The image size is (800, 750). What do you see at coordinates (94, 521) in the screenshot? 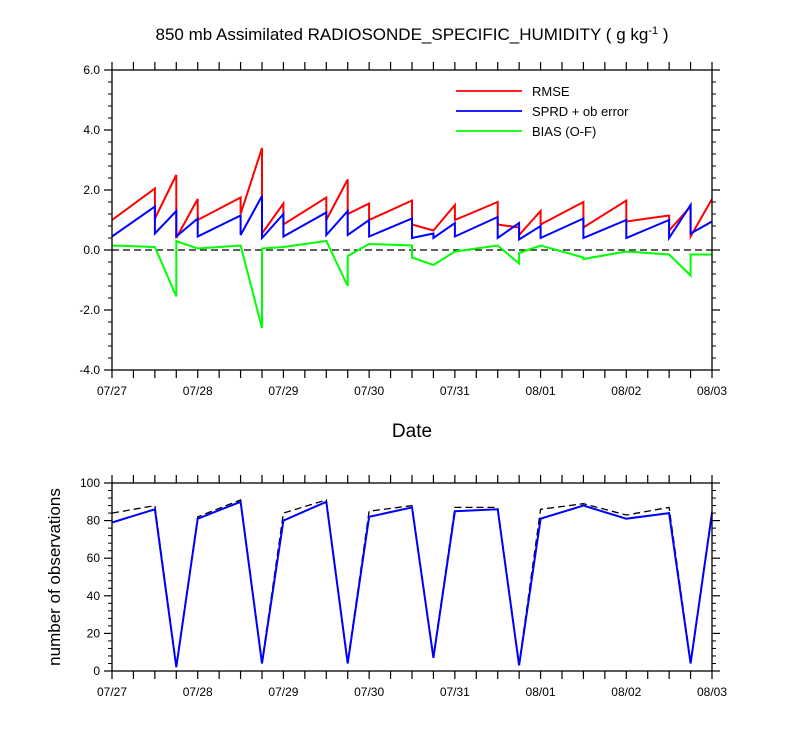
I see `bottom-y-tick-label: 80` at bounding box center [94, 521].